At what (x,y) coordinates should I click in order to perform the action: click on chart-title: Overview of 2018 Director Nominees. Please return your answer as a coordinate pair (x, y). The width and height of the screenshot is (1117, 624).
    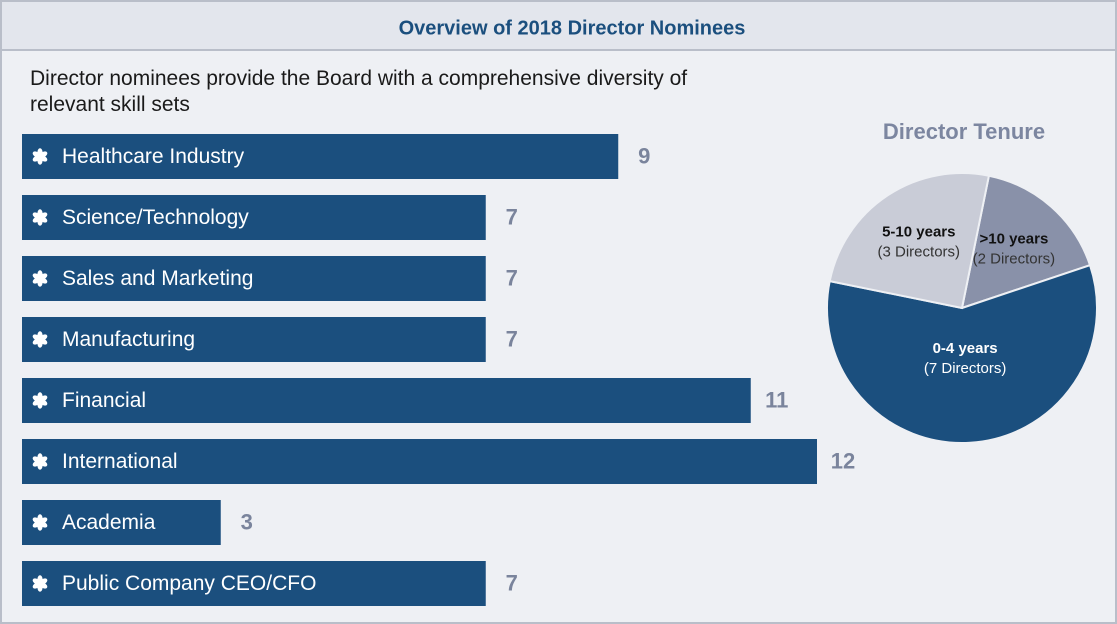
    Looking at the image, I should click on (572, 28).